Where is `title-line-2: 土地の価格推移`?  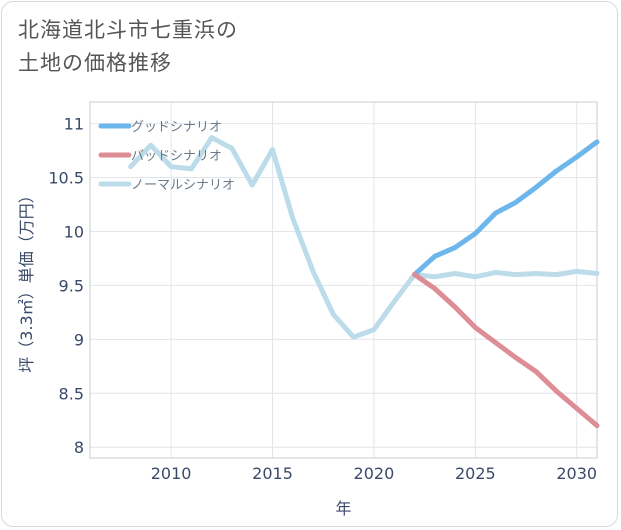
title-line-2: 土地の価格推移 is located at coordinates (95, 63).